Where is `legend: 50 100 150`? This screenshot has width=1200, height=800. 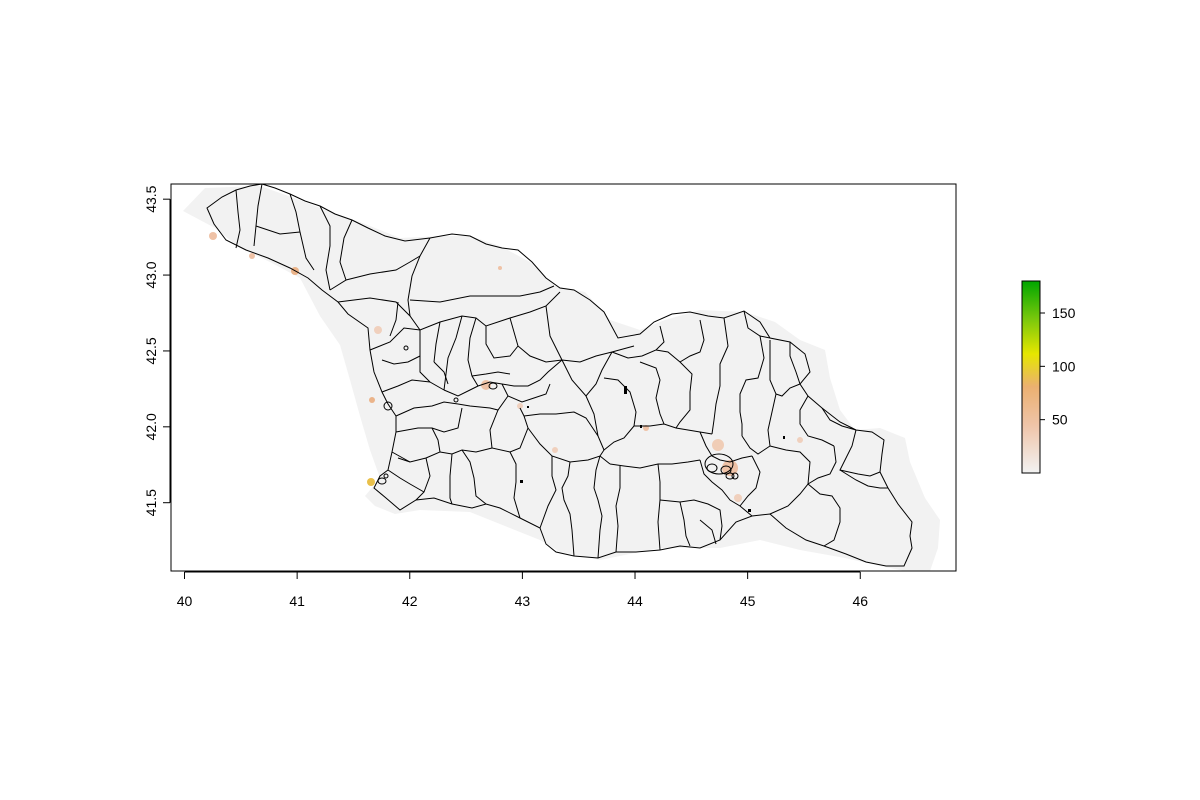
legend: 50 100 150 is located at coordinates (1048, 377).